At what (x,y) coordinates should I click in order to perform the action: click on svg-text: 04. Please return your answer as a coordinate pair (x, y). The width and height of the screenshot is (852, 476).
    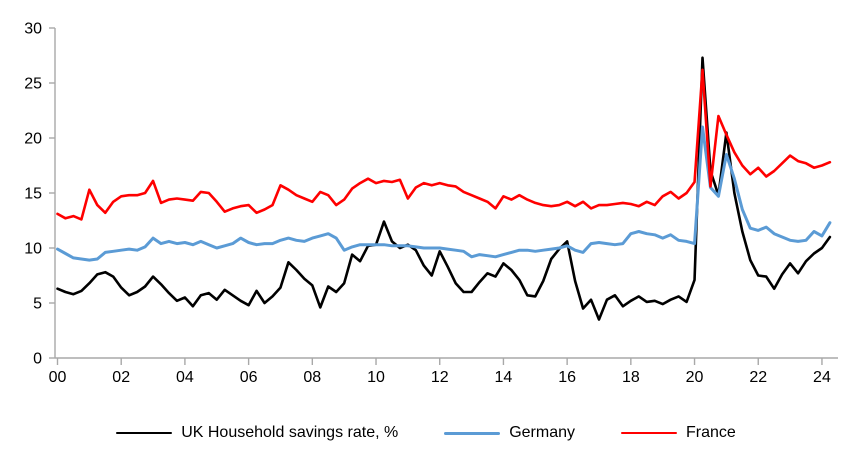
    Looking at the image, I should click on (185, 377).